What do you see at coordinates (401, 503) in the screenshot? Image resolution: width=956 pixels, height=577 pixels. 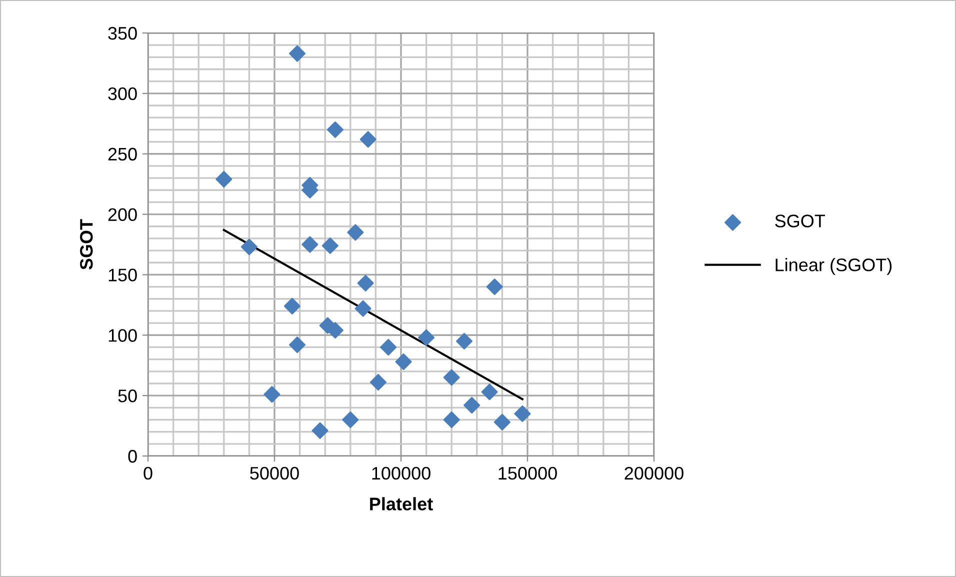 I see `x-axis-title: Platelet` at bounding box center [401, 503].